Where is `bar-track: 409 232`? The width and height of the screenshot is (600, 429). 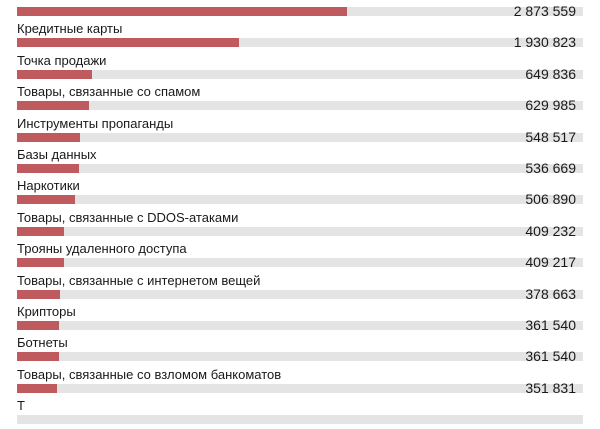 bar-track: 409 232 is located at coordinates (300, 230).